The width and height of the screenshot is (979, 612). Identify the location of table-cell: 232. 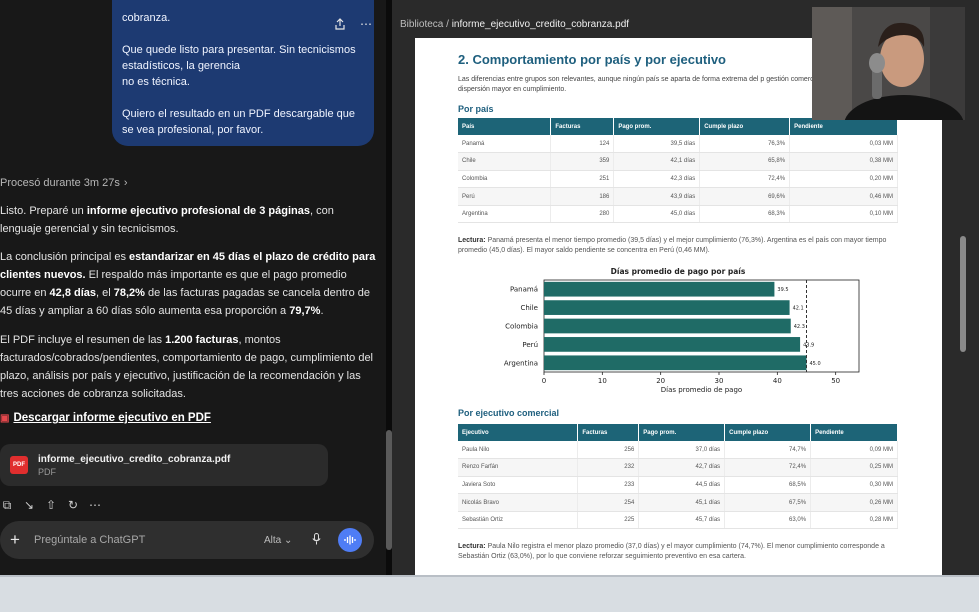
(608, 467).